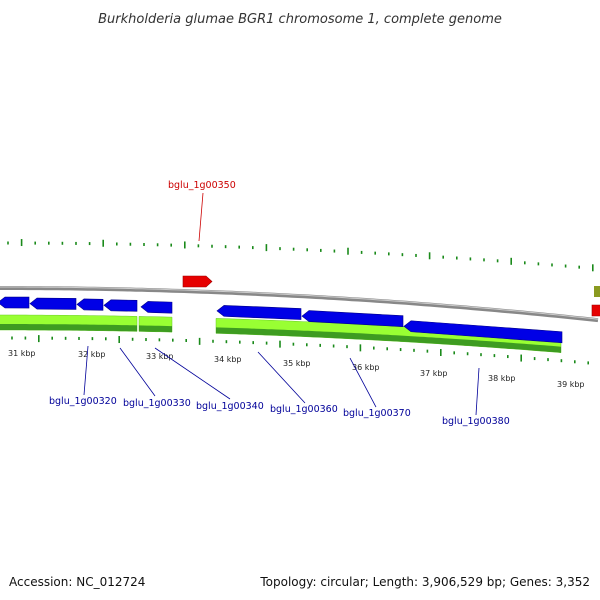  I want to click on cds-track, so click(300, 309).